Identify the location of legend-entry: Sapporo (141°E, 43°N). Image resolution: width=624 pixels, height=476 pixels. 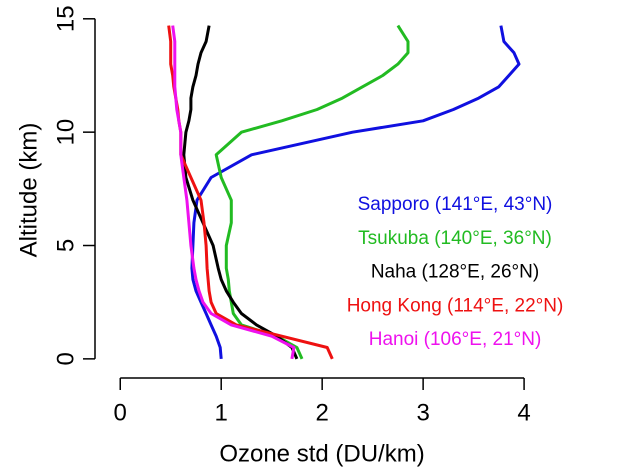
(455, 204).